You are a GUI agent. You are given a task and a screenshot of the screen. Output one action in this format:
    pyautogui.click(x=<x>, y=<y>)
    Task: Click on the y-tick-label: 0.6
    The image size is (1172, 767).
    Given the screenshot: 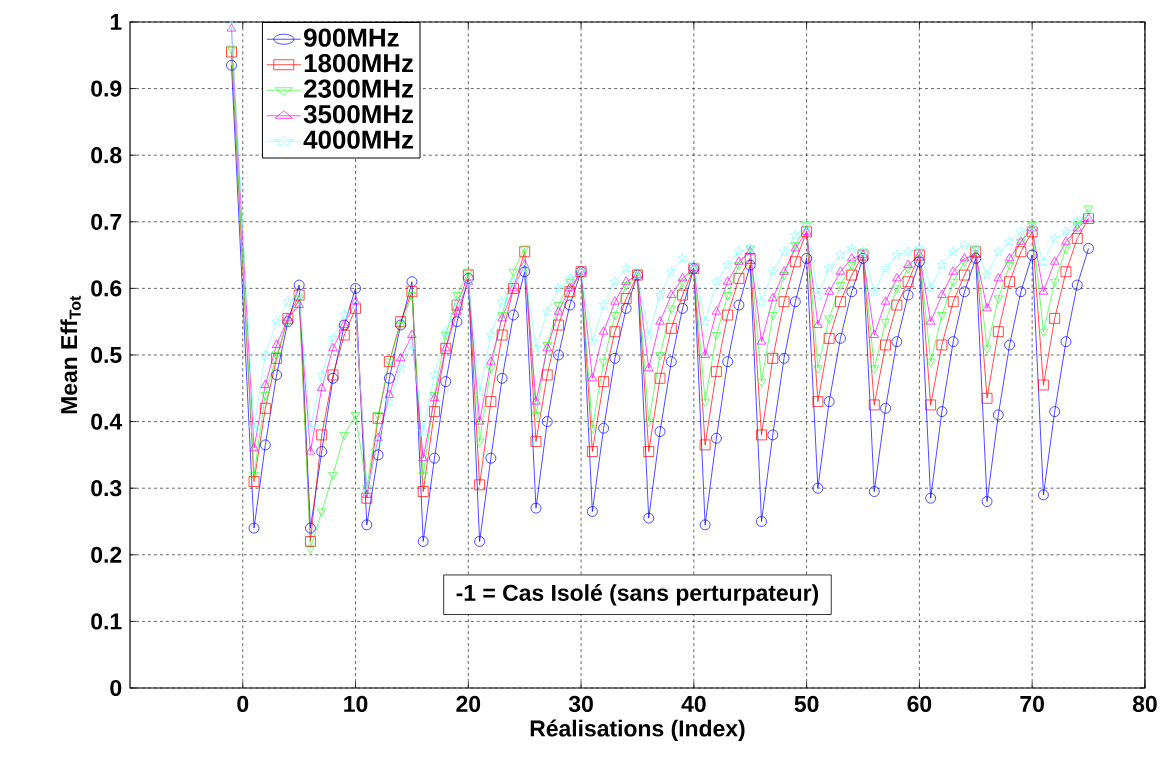 What is the action you would take?
    pyautogui.click(x=106, y=288)
    